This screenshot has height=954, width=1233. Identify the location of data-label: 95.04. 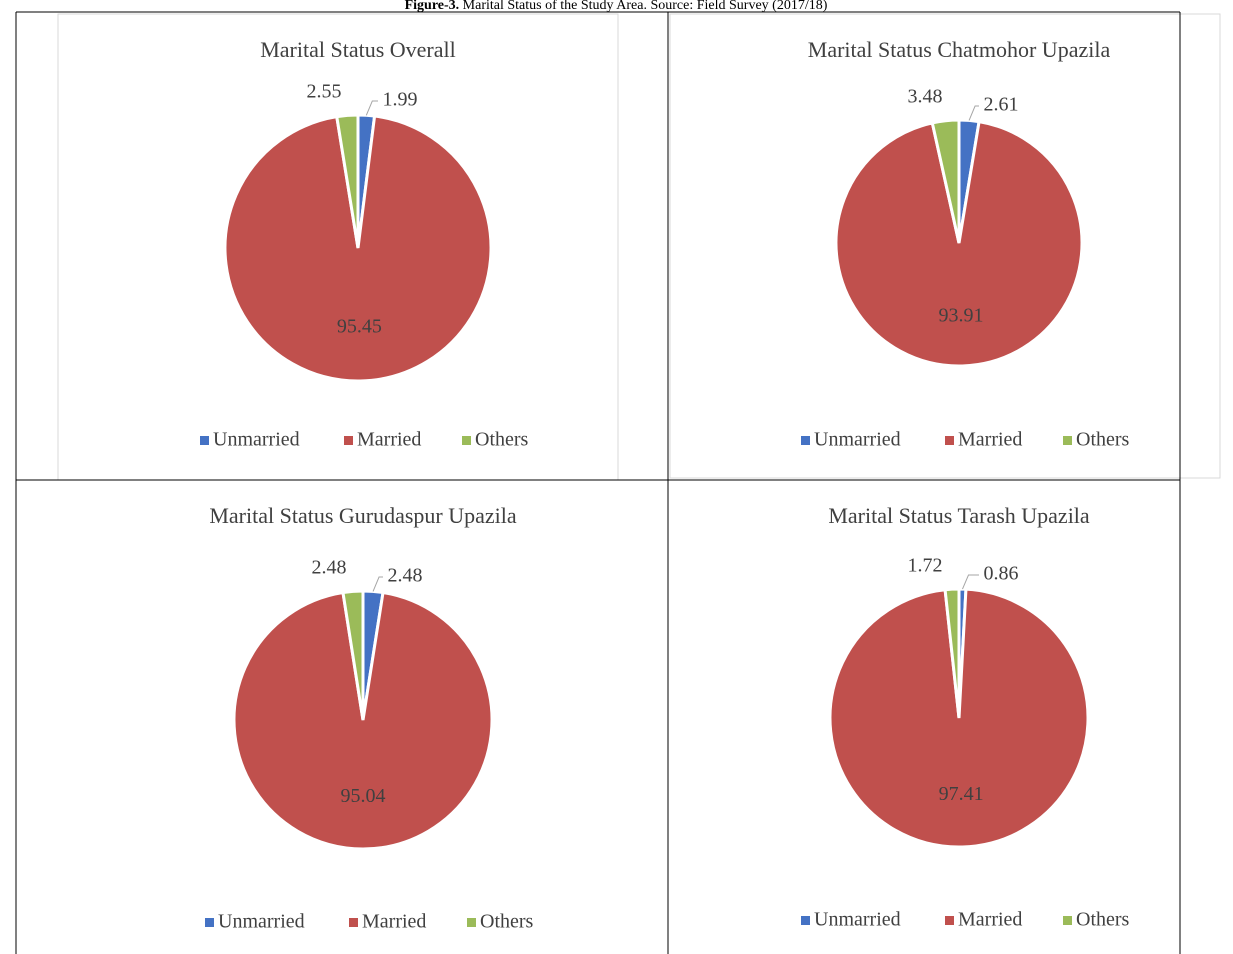
(363, 796).